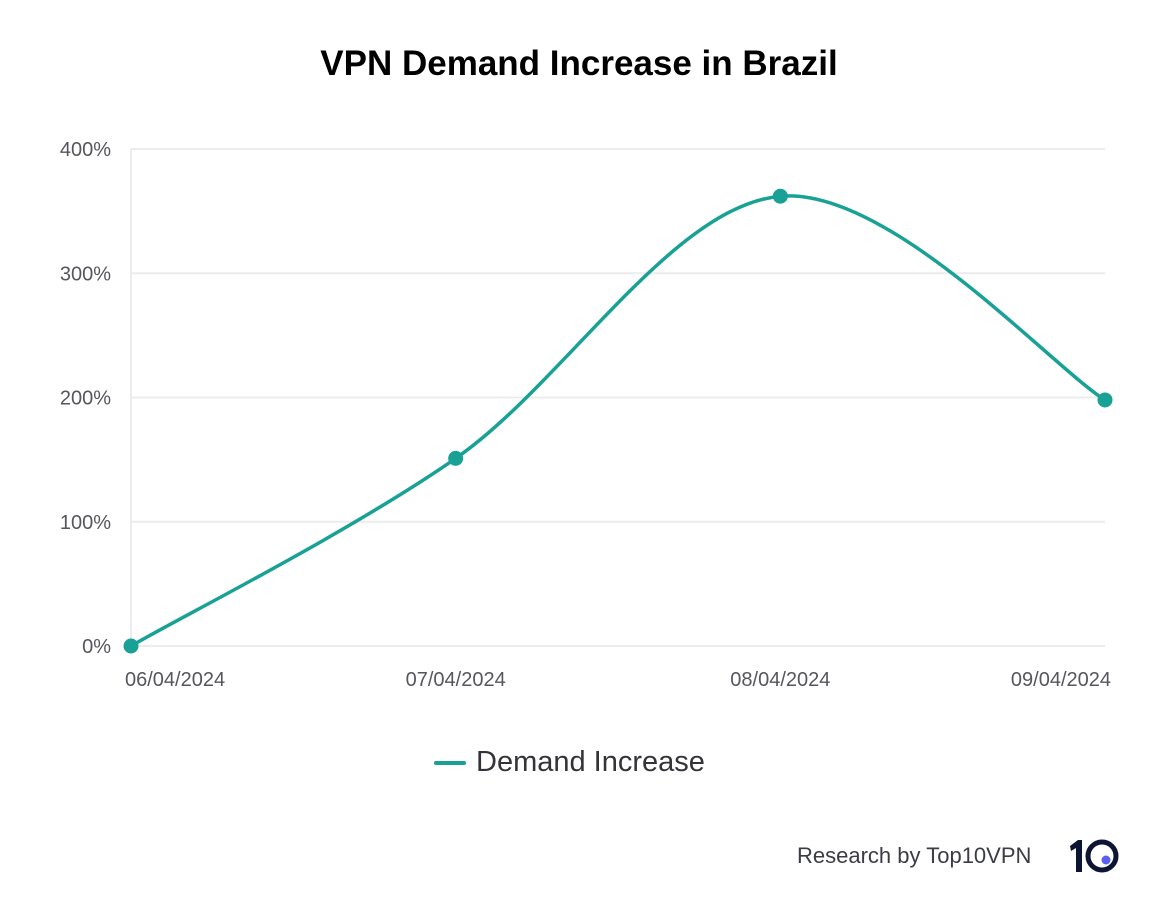 Image resolution: width=1158 pixels, height=924 pixels. I want to click on chart-title: VPN Demand Increase in Brazil, so click(579, 63).